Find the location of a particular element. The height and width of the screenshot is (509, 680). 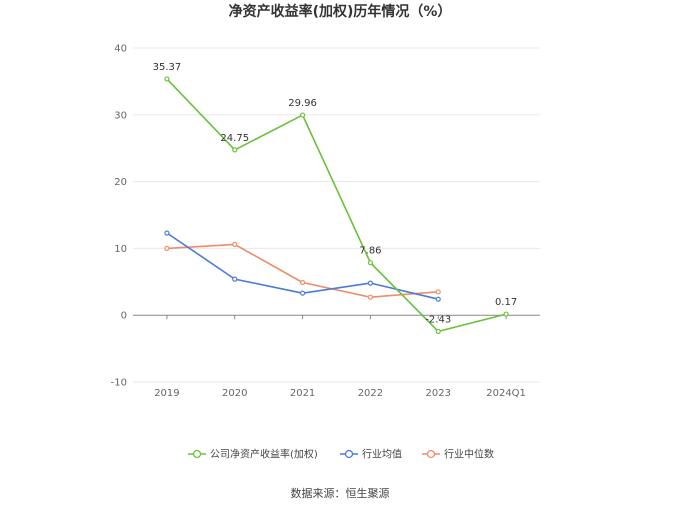

legend-item-0: 公司净资产收益率(加权) is located at coordinates (253, 454).